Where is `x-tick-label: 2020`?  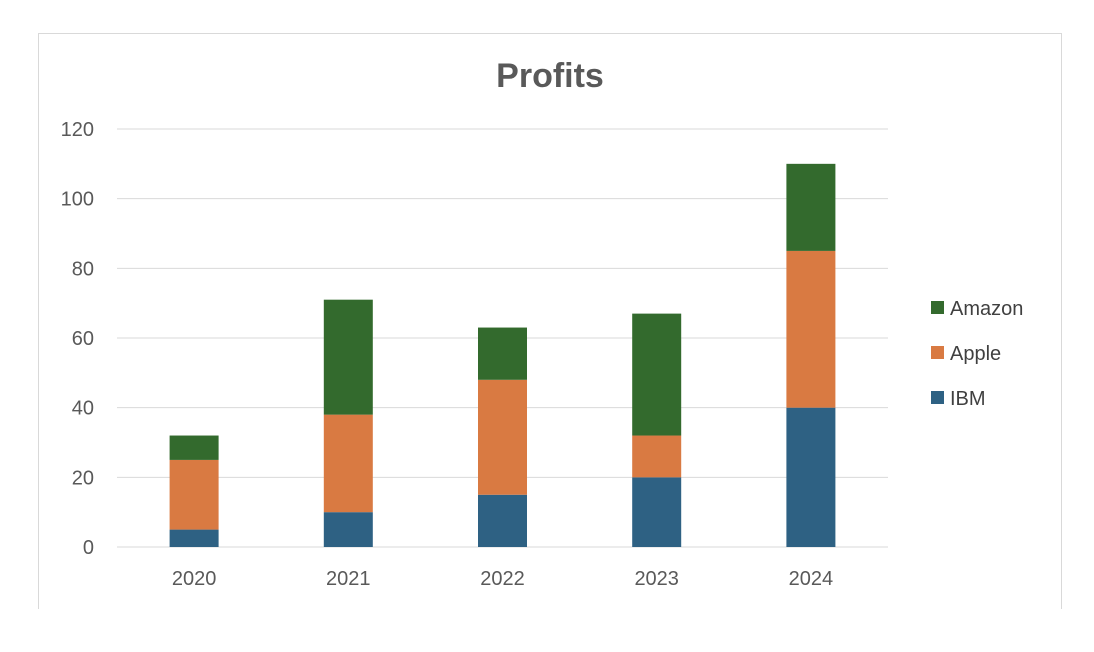 x-tick-label: 2020 is located at coordinates (194, 579).